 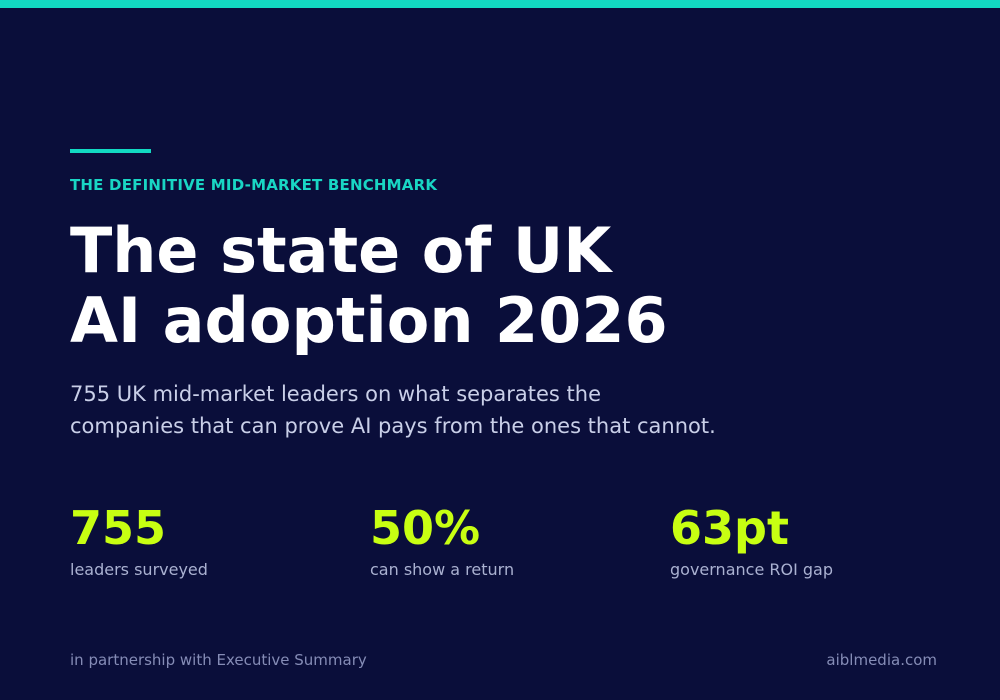 I want to click on stat-governance-roi-gap: 63pt governance ROI gap, so click(x=810, y=540).